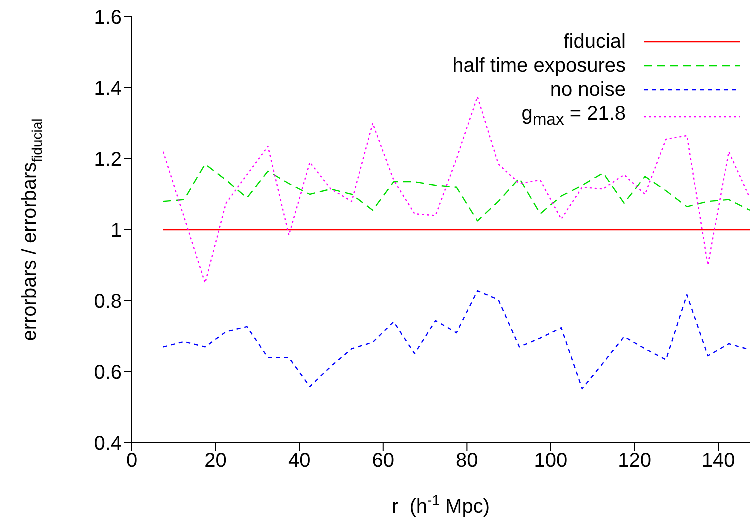  What do you see at coordinates (635, 461) in the screenshot?
I see `x-tick-label: 120` at bounding box center [635, 461].